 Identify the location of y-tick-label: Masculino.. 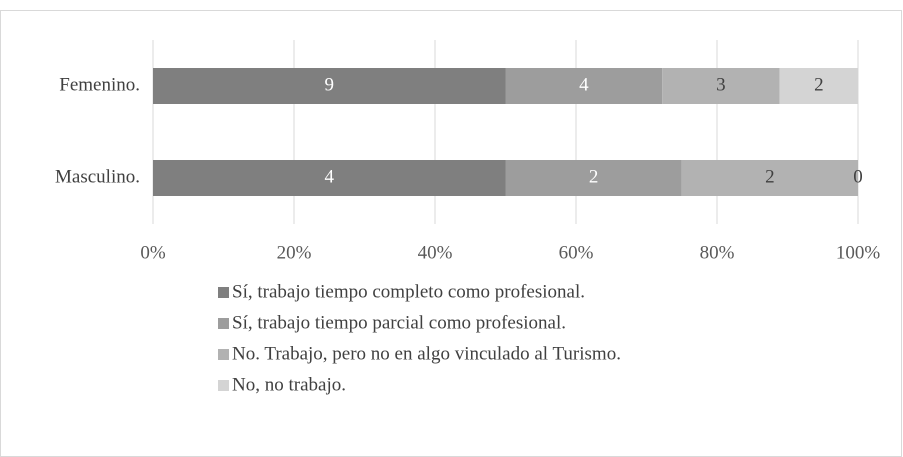
(97, 176).